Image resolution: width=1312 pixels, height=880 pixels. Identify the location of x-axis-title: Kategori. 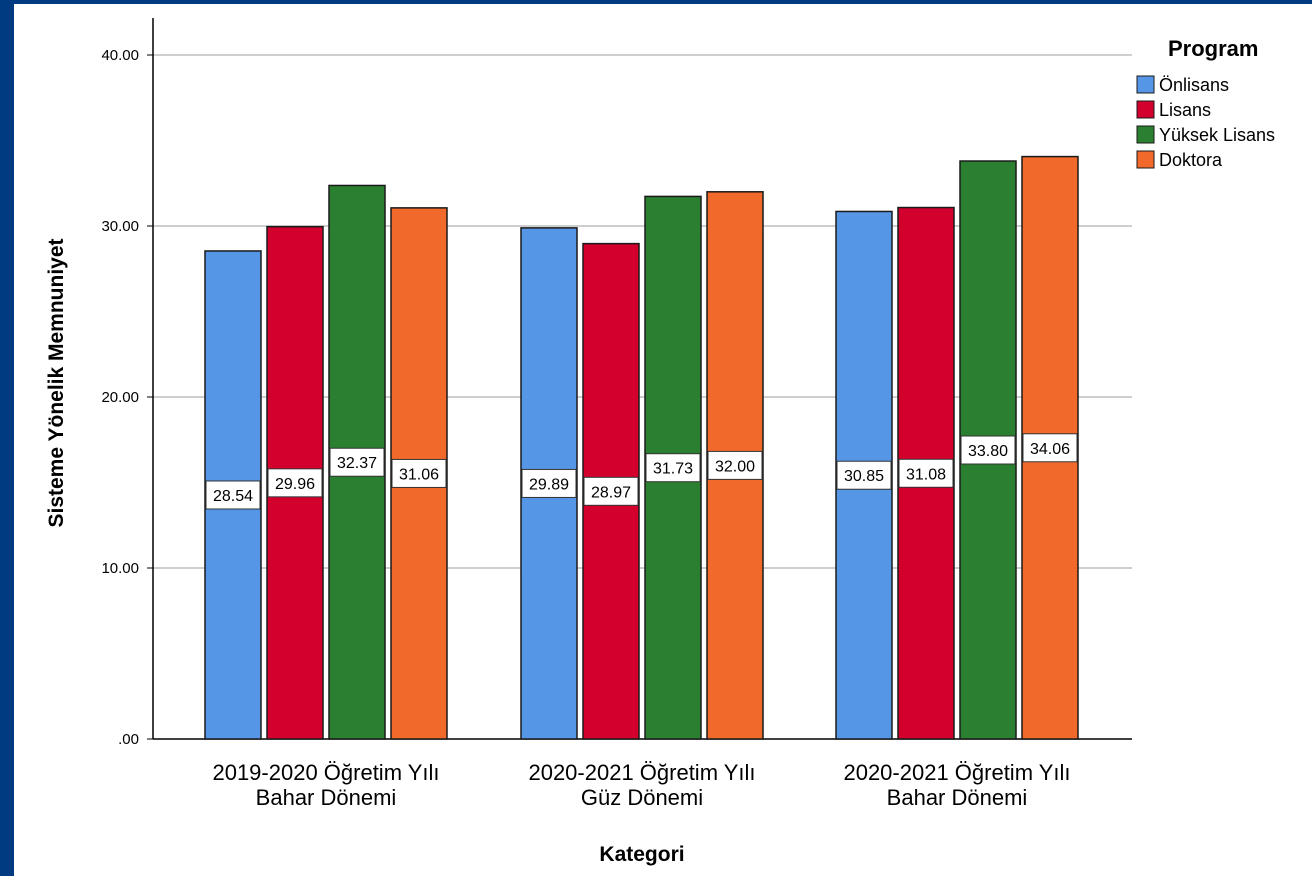
(641, 854).